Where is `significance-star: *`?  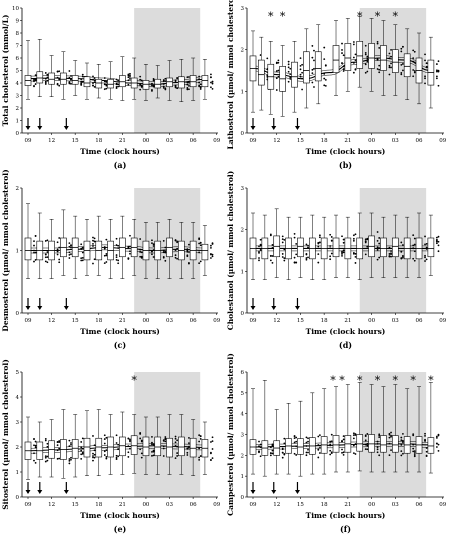
significance-star: * is located at coordinates (396, 380).